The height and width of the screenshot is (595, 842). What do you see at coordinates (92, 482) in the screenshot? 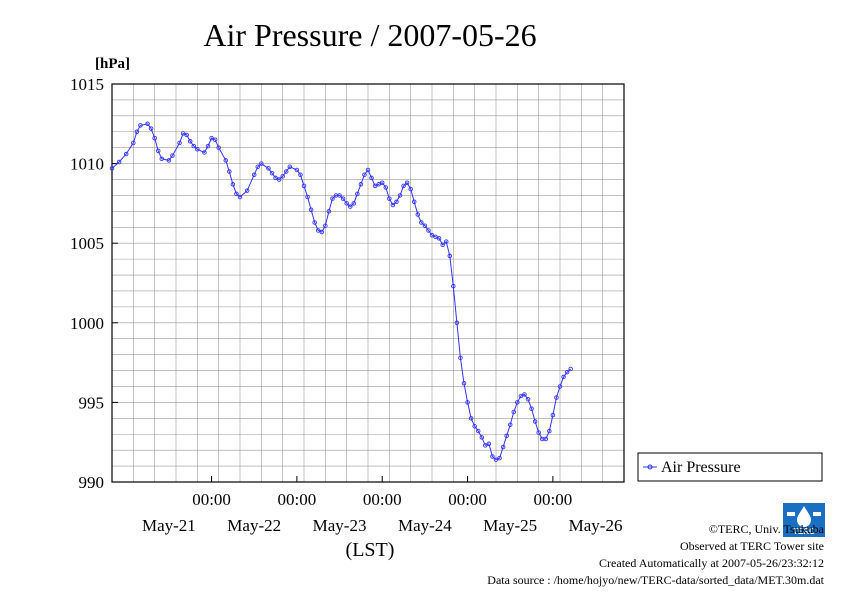
I see `y-tick-label: 990` at bounding box center [92, 482].